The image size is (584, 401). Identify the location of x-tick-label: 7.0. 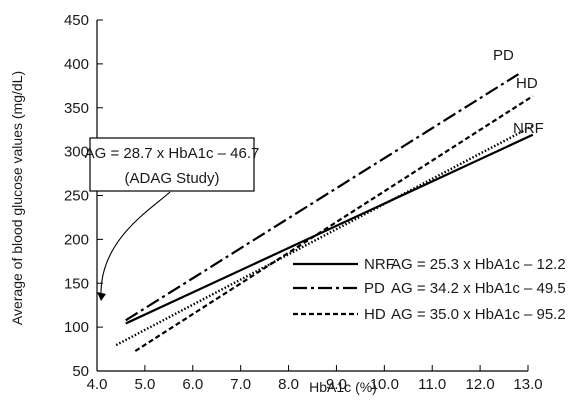
(240, 384).